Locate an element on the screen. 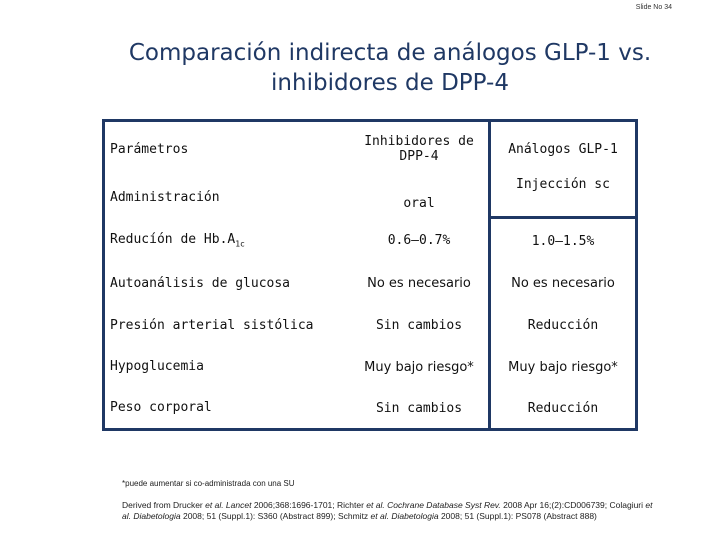  dpp4-value: No es necesario is located at coordinates (419, 283).